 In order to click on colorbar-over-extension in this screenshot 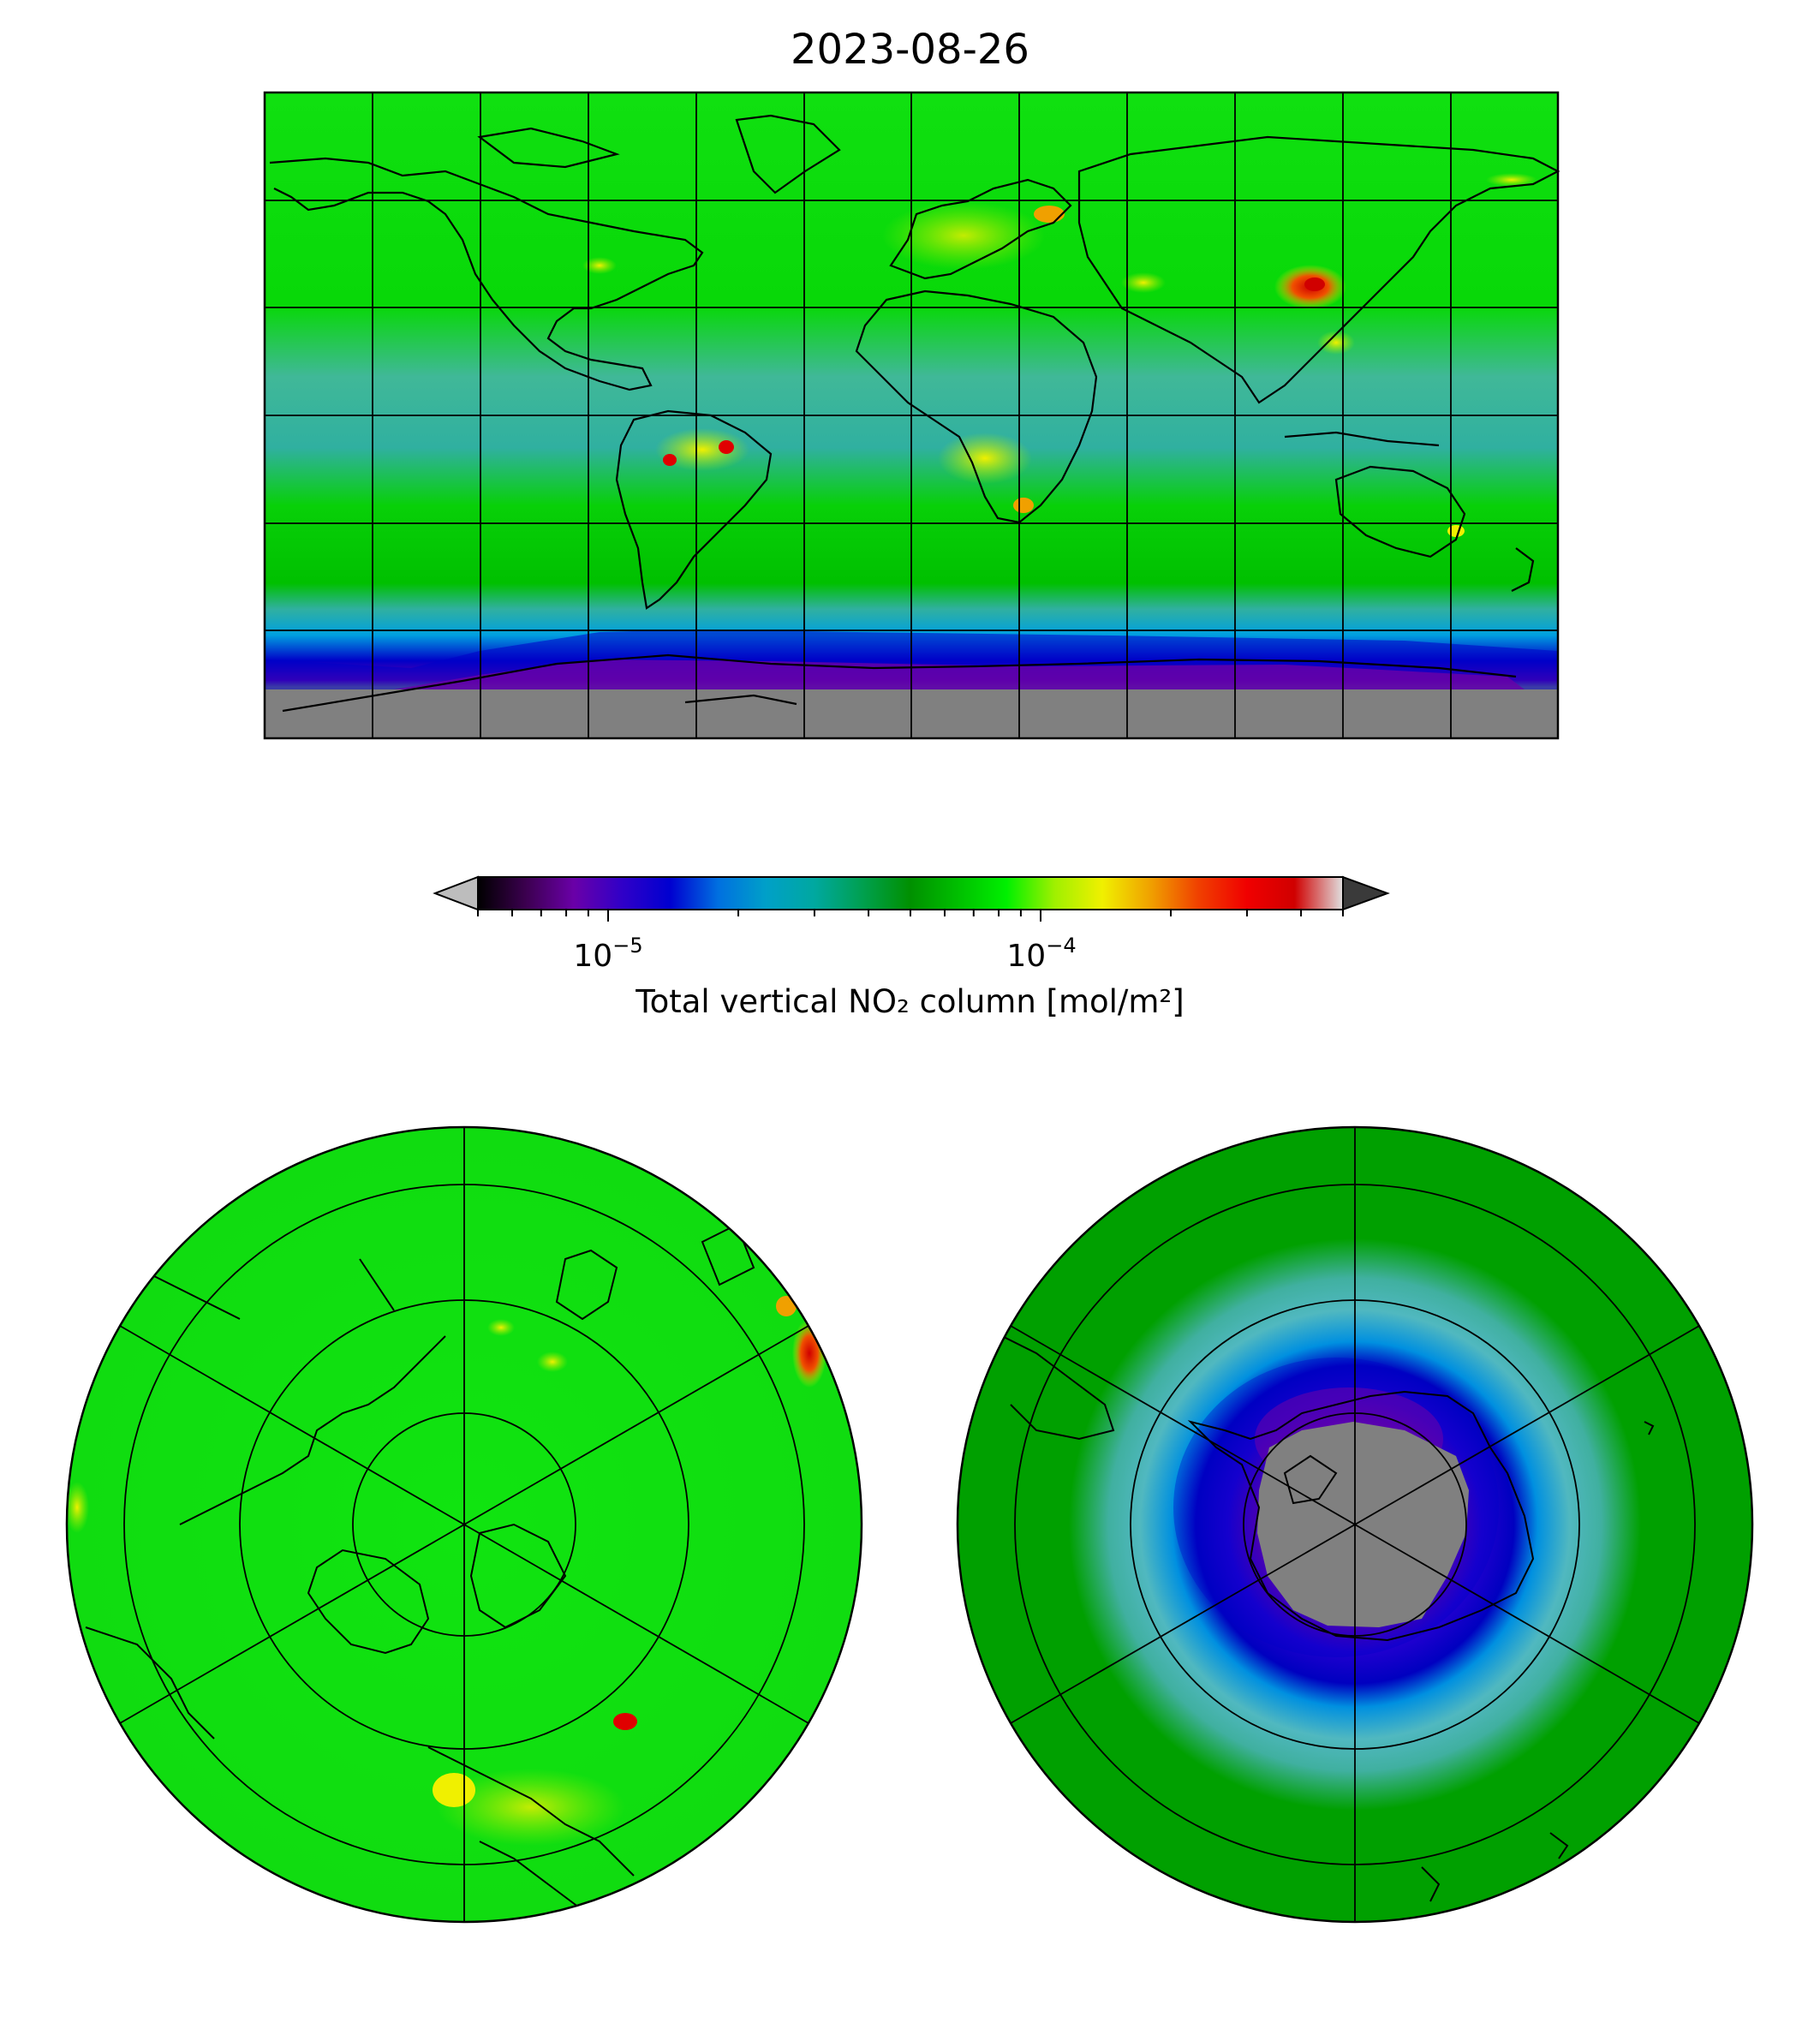, I will do `click(1366, 893)`.